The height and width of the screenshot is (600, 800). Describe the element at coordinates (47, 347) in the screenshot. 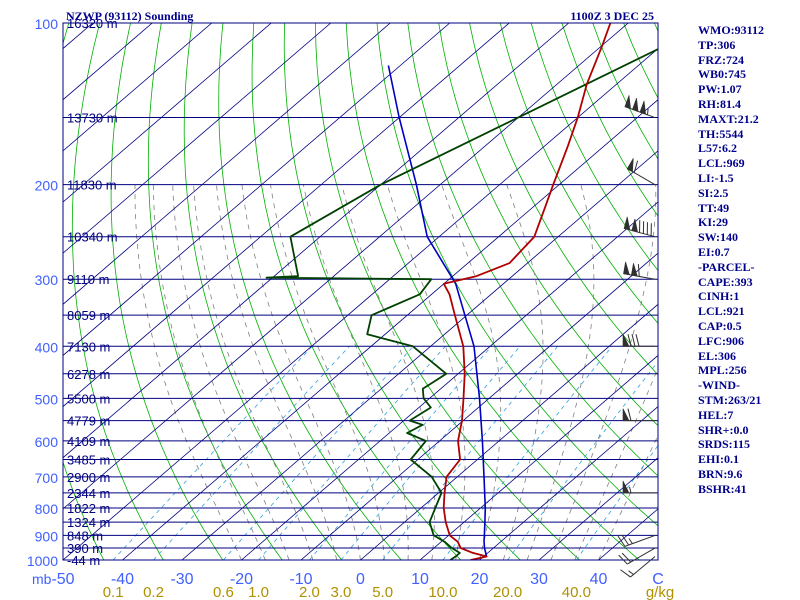

I see `pressure-label: 400` at that location.